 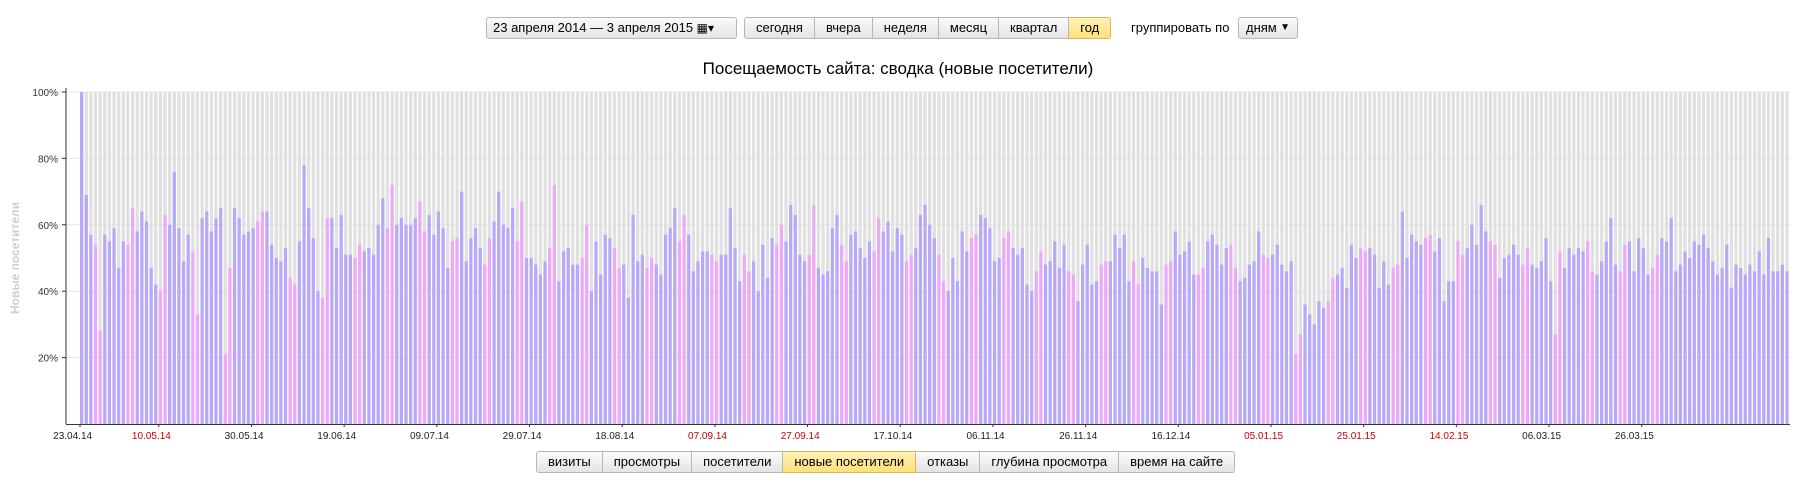 I want to click on x-tick-label: 19.06.14, so click(x=336, y=436).